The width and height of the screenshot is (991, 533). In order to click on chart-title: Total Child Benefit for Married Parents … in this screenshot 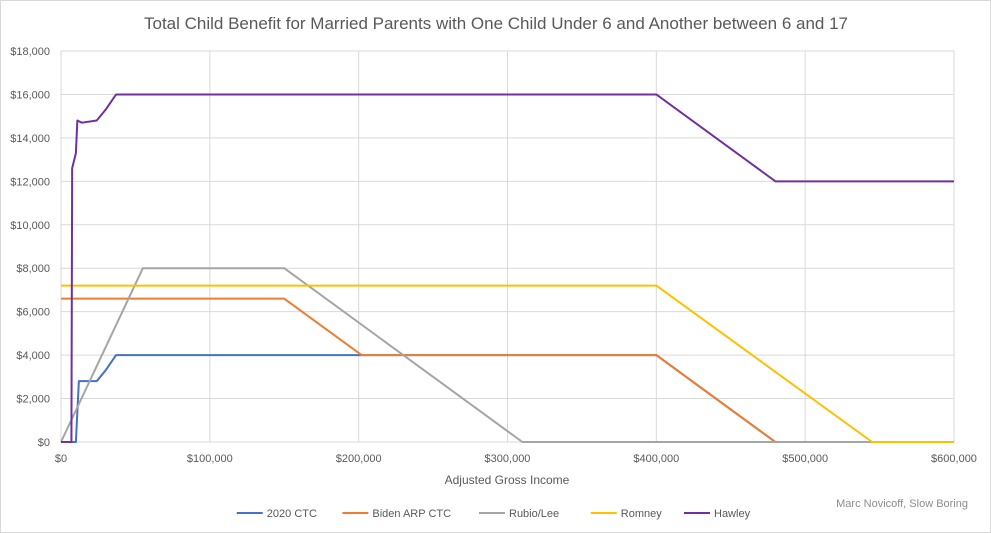, I will do `click(496, 23)`.